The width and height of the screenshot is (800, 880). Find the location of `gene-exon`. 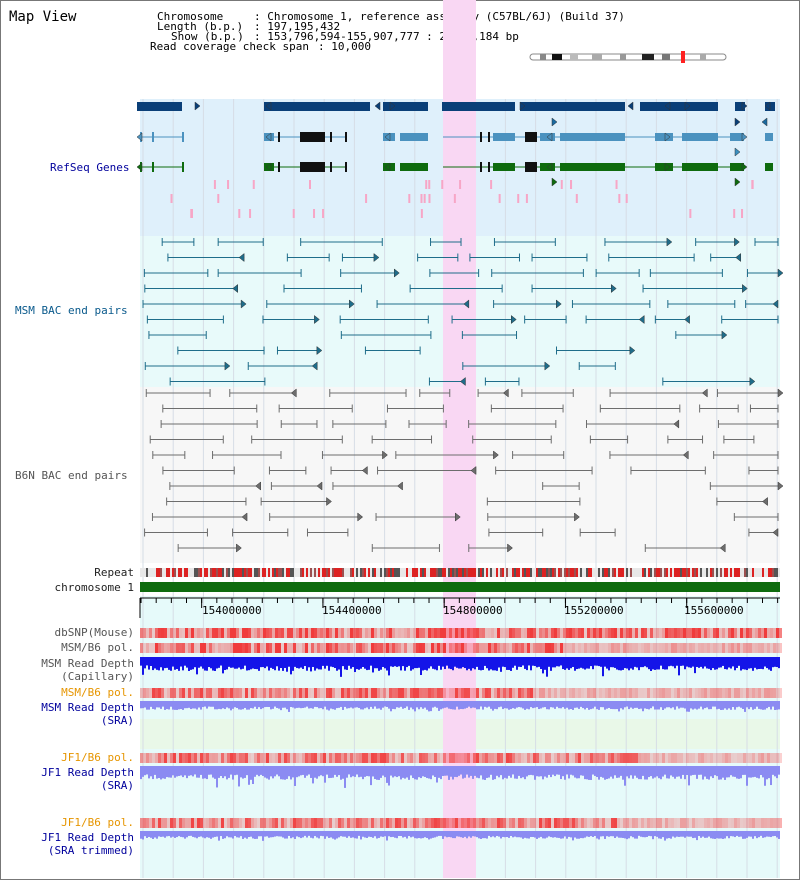

gene-exon is located at coordinates (489, 167).